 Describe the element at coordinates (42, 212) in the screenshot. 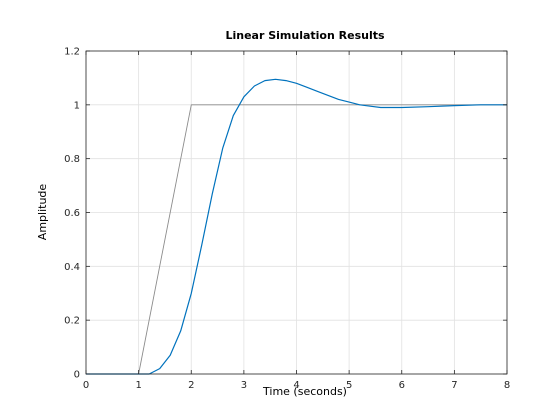

I see `y-axis-label: Amplitude` at that location.